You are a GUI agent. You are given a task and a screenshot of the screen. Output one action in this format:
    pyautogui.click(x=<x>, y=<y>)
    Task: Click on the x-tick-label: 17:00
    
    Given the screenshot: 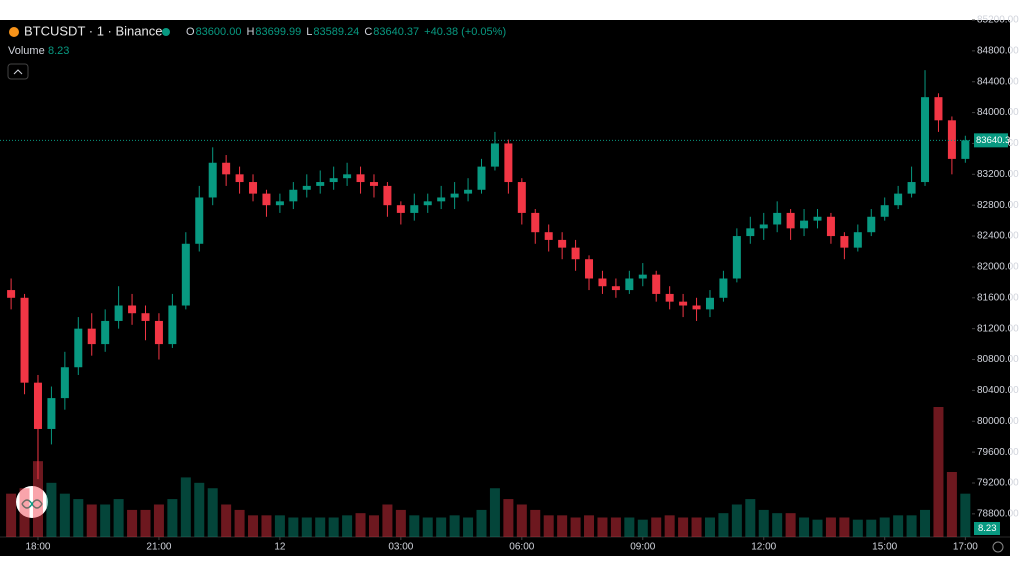 What is the action you would take?
    pyautogui.click(x=965, y=547)
    